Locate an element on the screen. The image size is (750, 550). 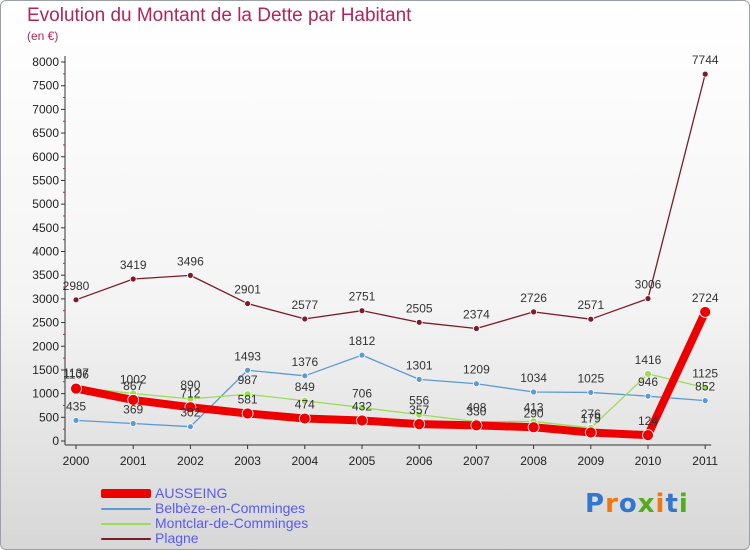
data-label-0: 124 is located at coordinates (648, 421).